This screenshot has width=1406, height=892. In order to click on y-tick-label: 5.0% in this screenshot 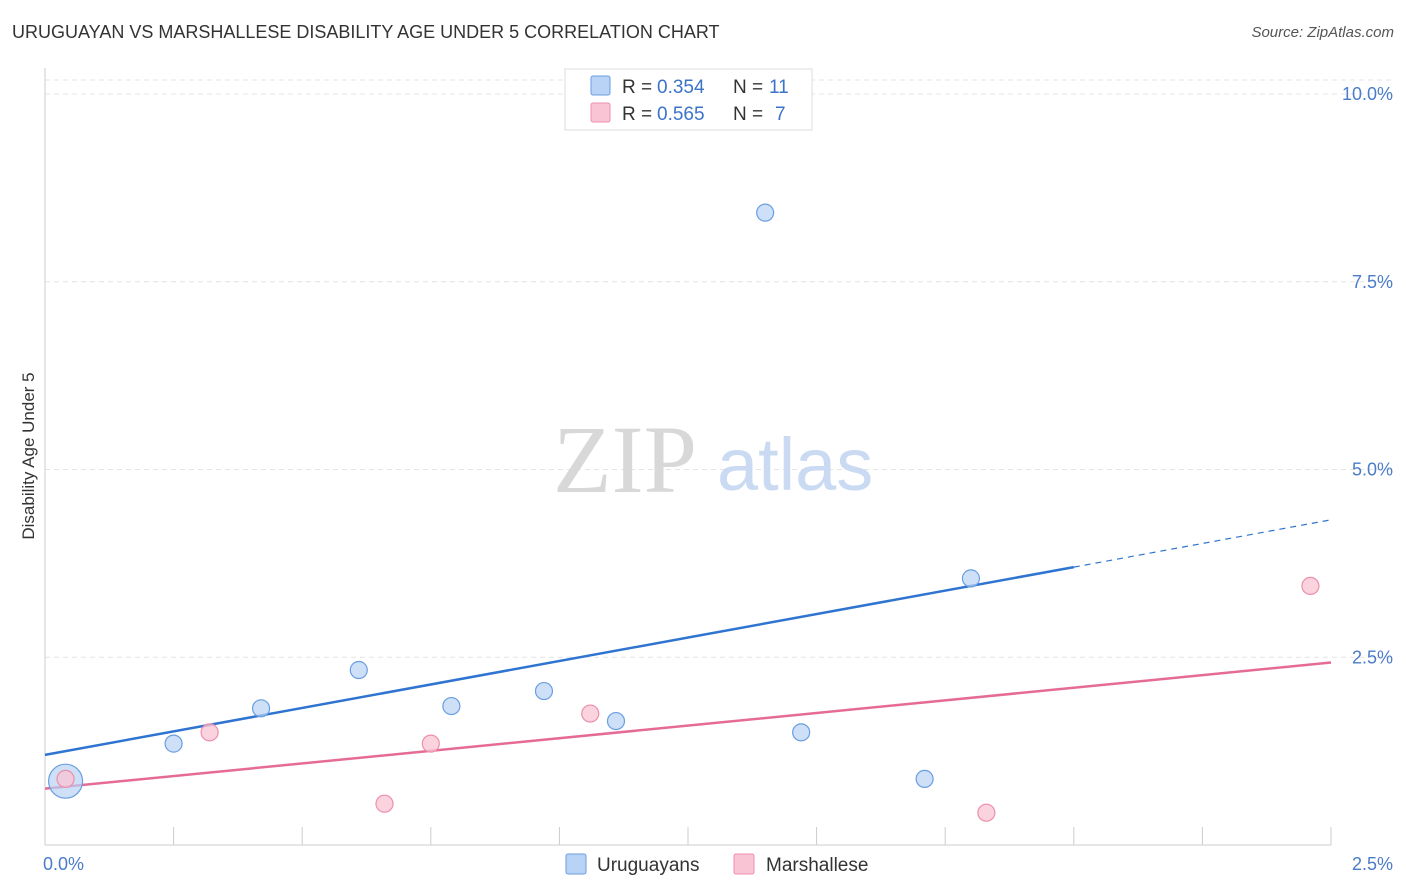, I will do `click(1372, 470)`.